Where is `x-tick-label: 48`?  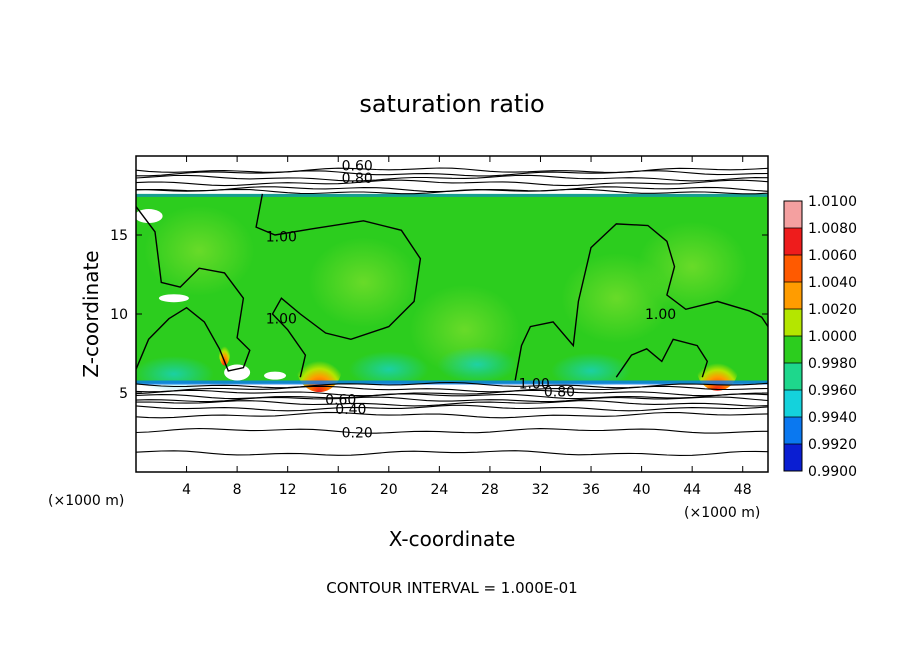
x-tick-label: 48 is located at coordinates (743, 490).